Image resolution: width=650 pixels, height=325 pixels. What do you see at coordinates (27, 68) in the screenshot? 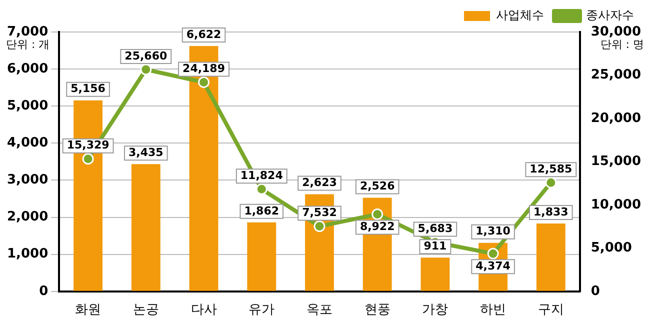
I see `y-tick-label: 6,000` at bounding box center [27, 68].